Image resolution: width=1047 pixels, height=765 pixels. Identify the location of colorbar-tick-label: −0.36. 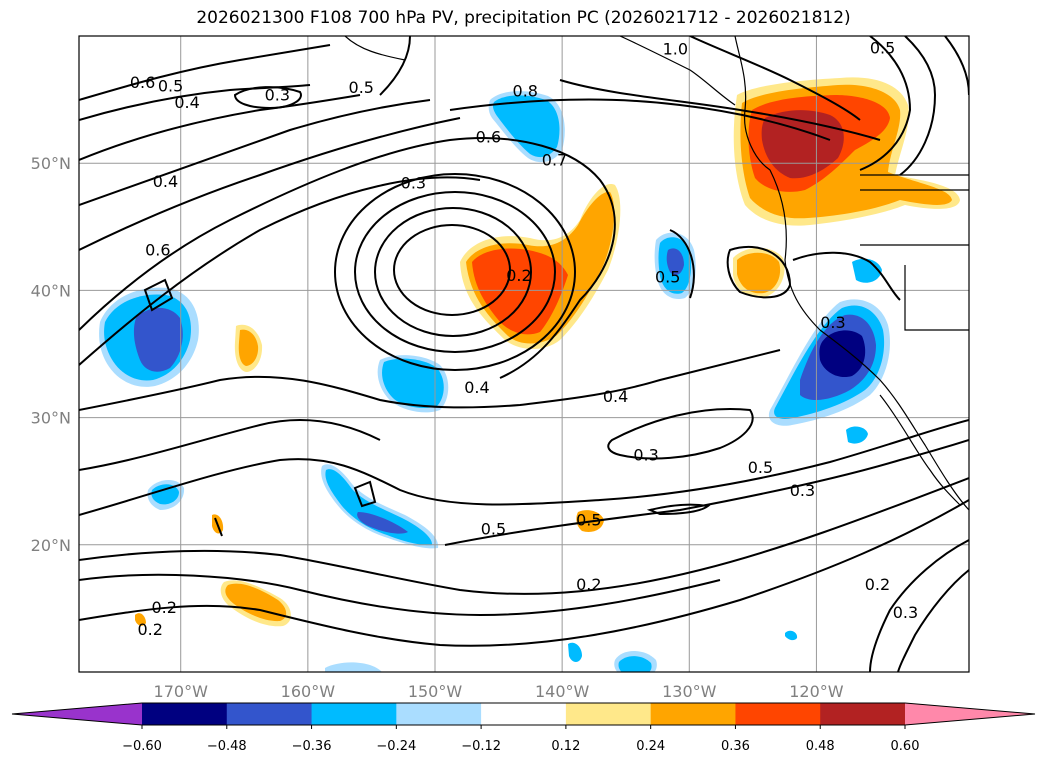
(312, 746).